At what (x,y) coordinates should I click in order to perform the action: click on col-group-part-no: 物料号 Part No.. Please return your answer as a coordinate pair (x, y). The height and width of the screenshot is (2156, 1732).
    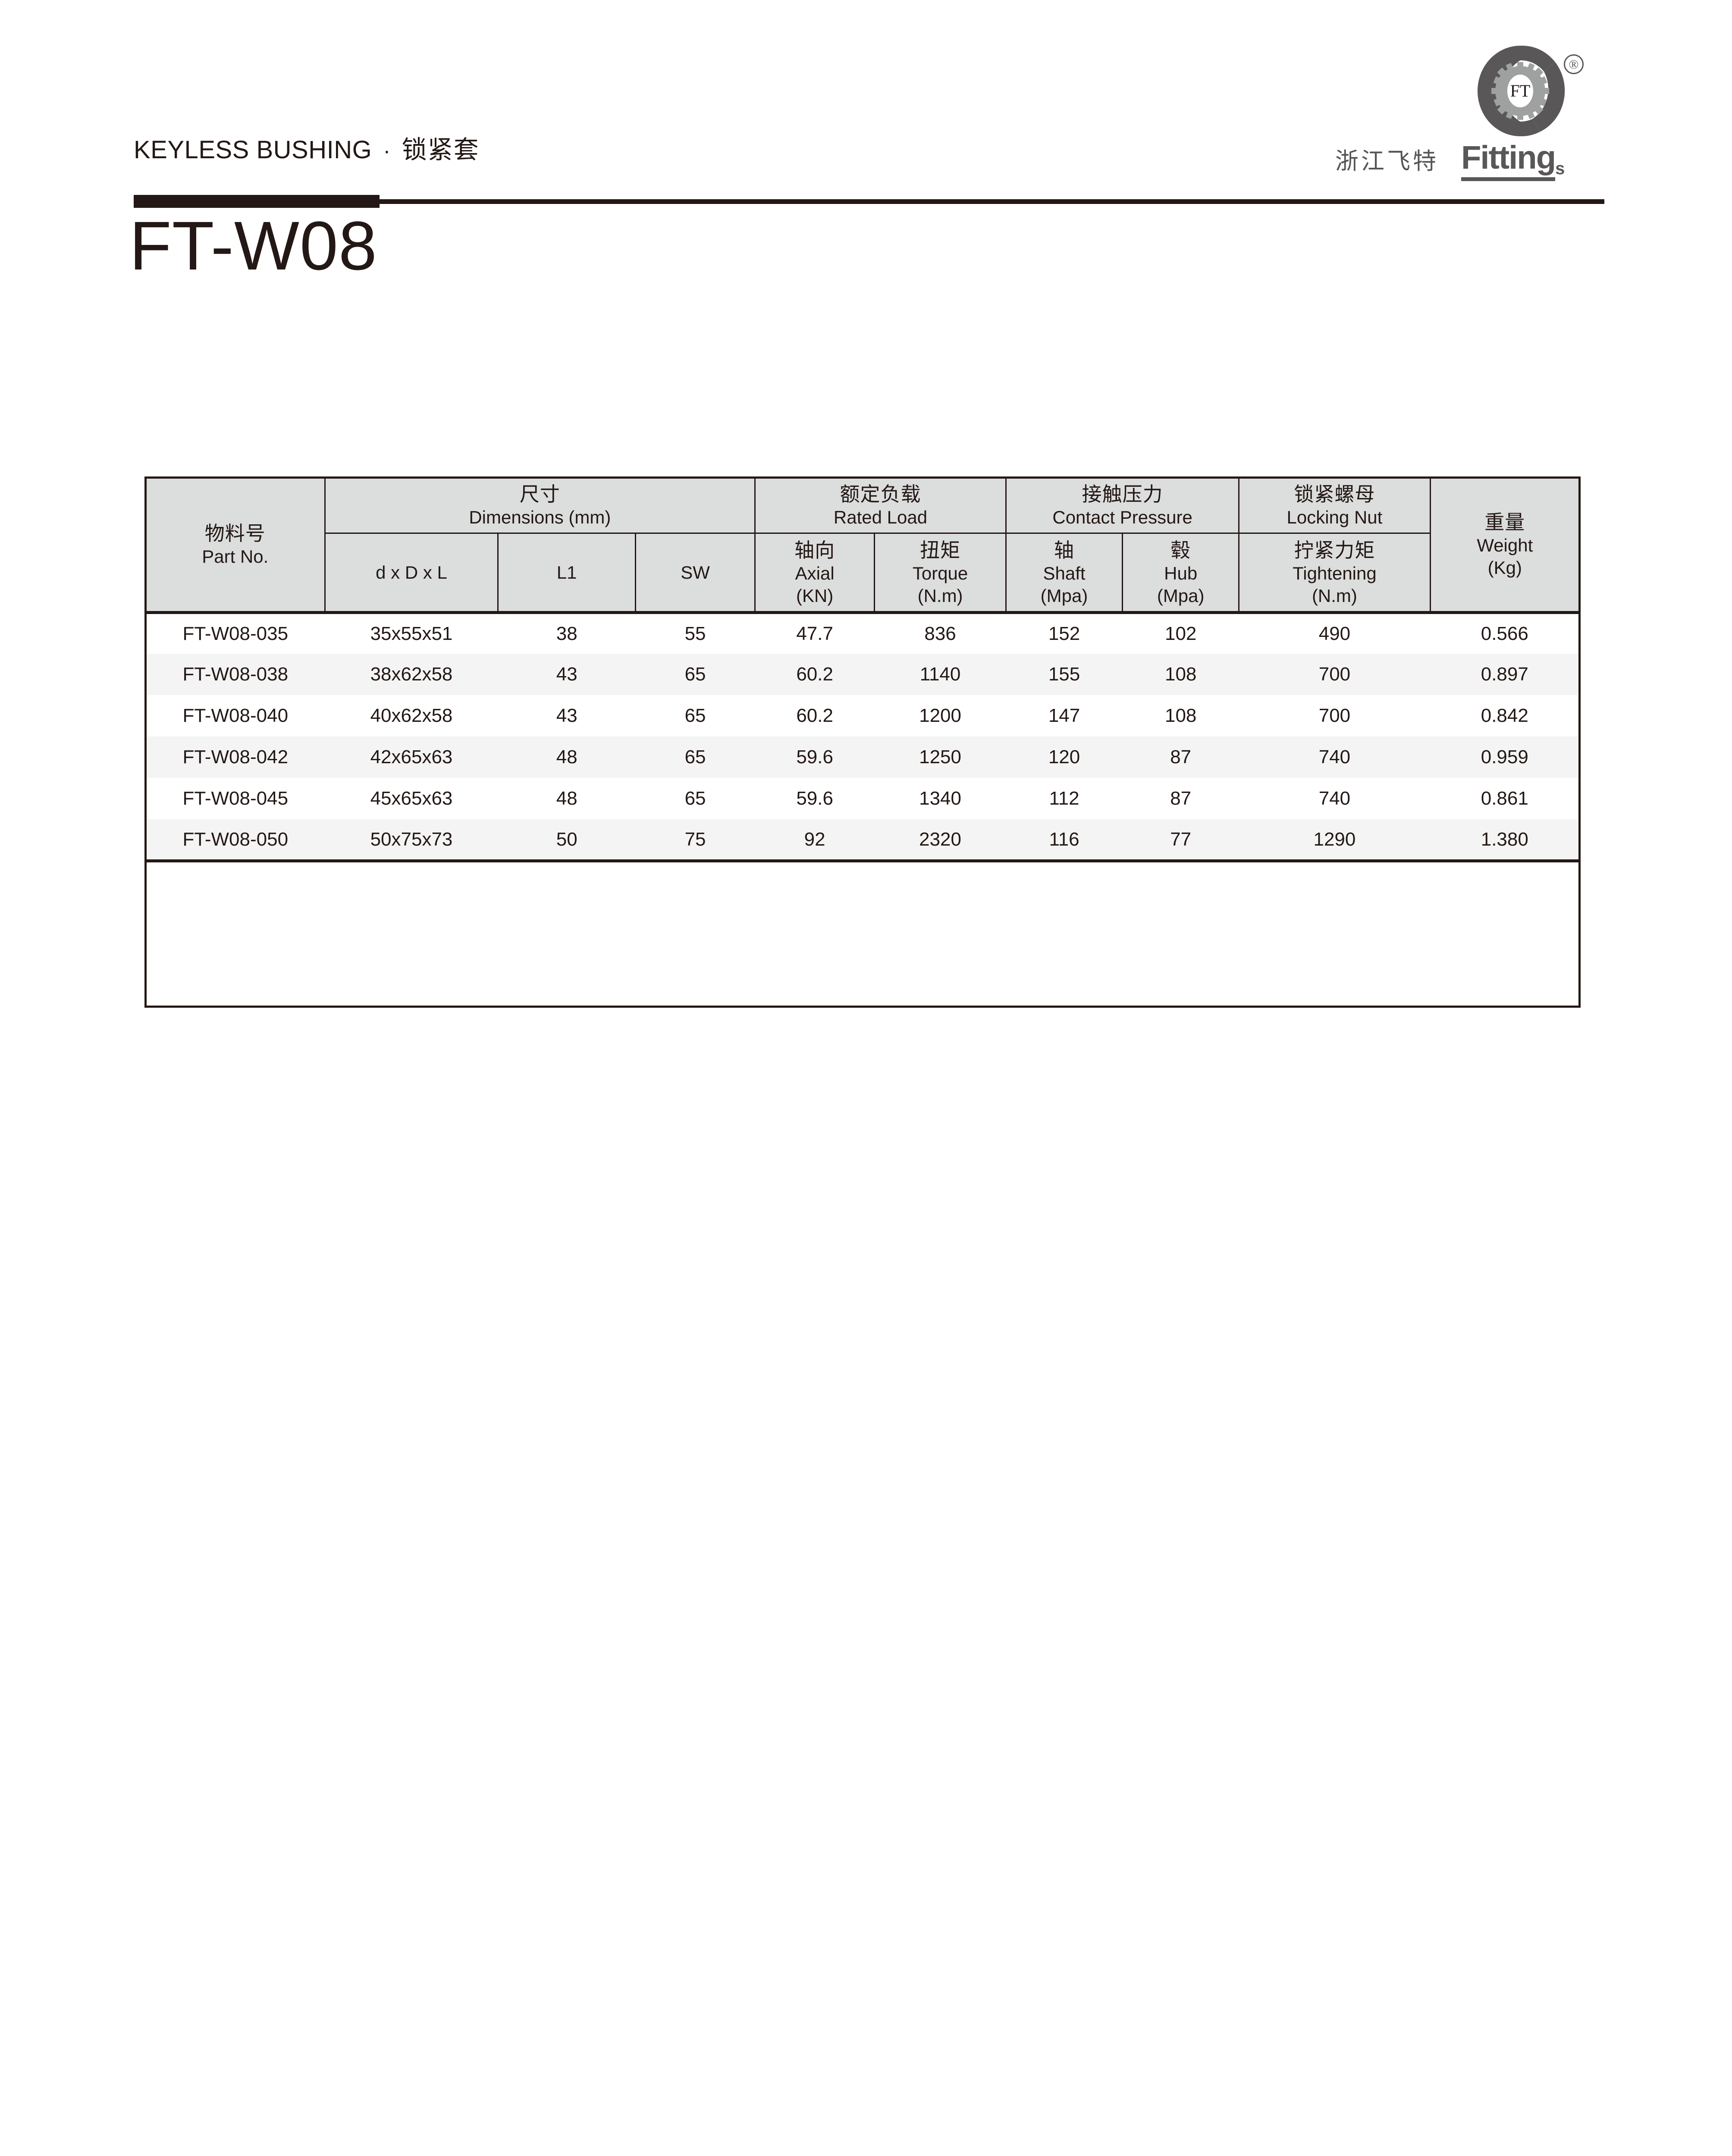
    Looking at the image, I should click on (235, 544).